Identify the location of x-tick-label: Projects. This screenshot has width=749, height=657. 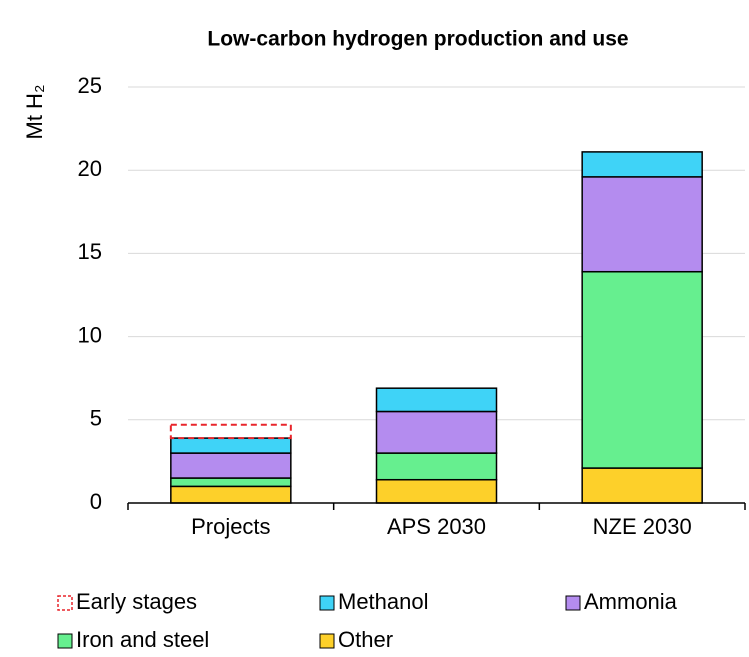
(230, 526).